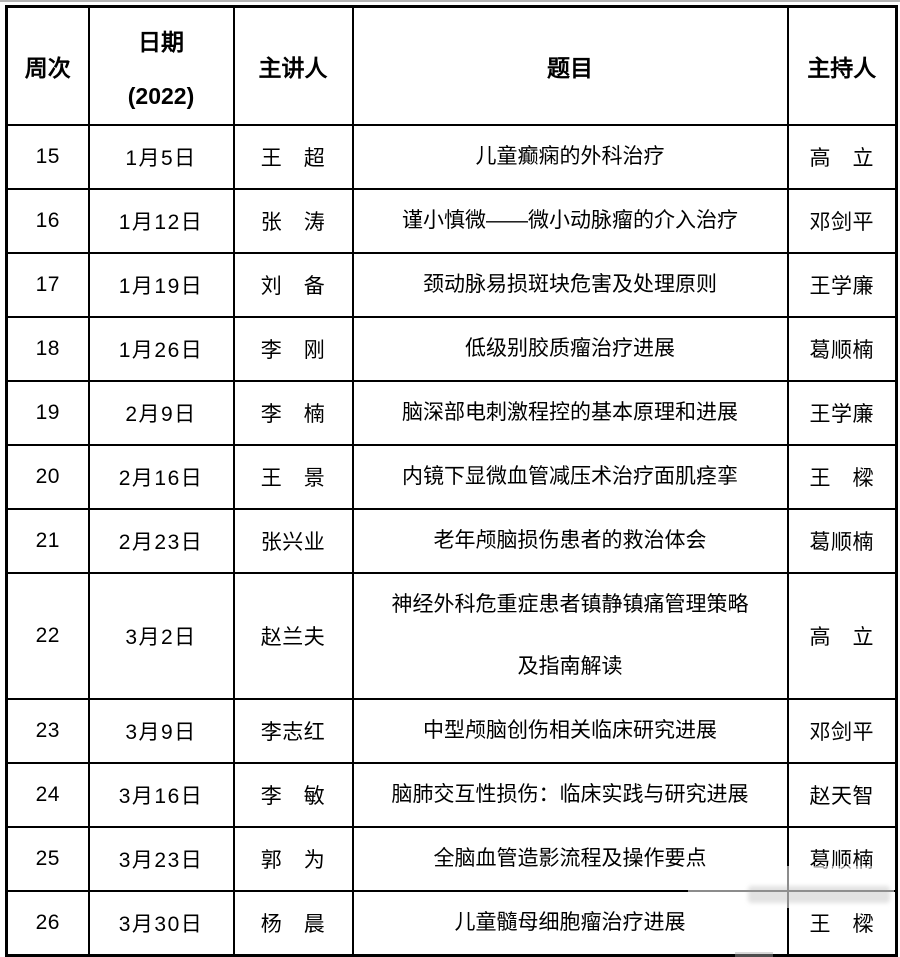 This screenshot has width=900, height=957. I want to click on cell-title: 脑深部电刺激程控的基本原理和进展, so click(570, 413).